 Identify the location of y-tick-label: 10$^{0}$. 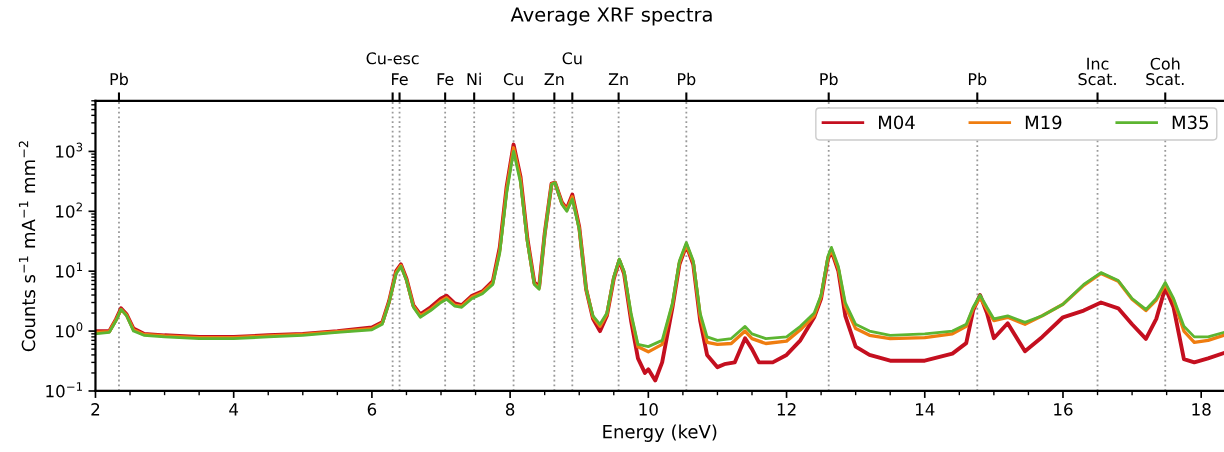
(69, 330).